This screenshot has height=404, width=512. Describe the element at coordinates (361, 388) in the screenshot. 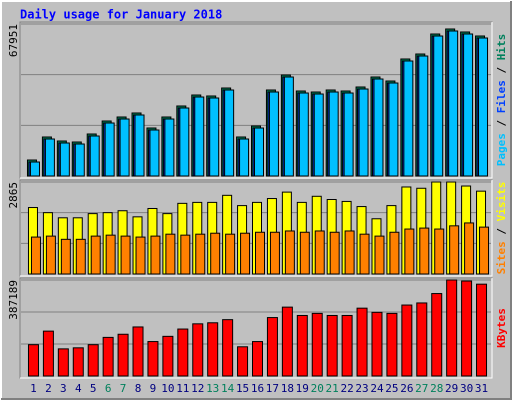

I see `x-tick-label: 23` at that location.